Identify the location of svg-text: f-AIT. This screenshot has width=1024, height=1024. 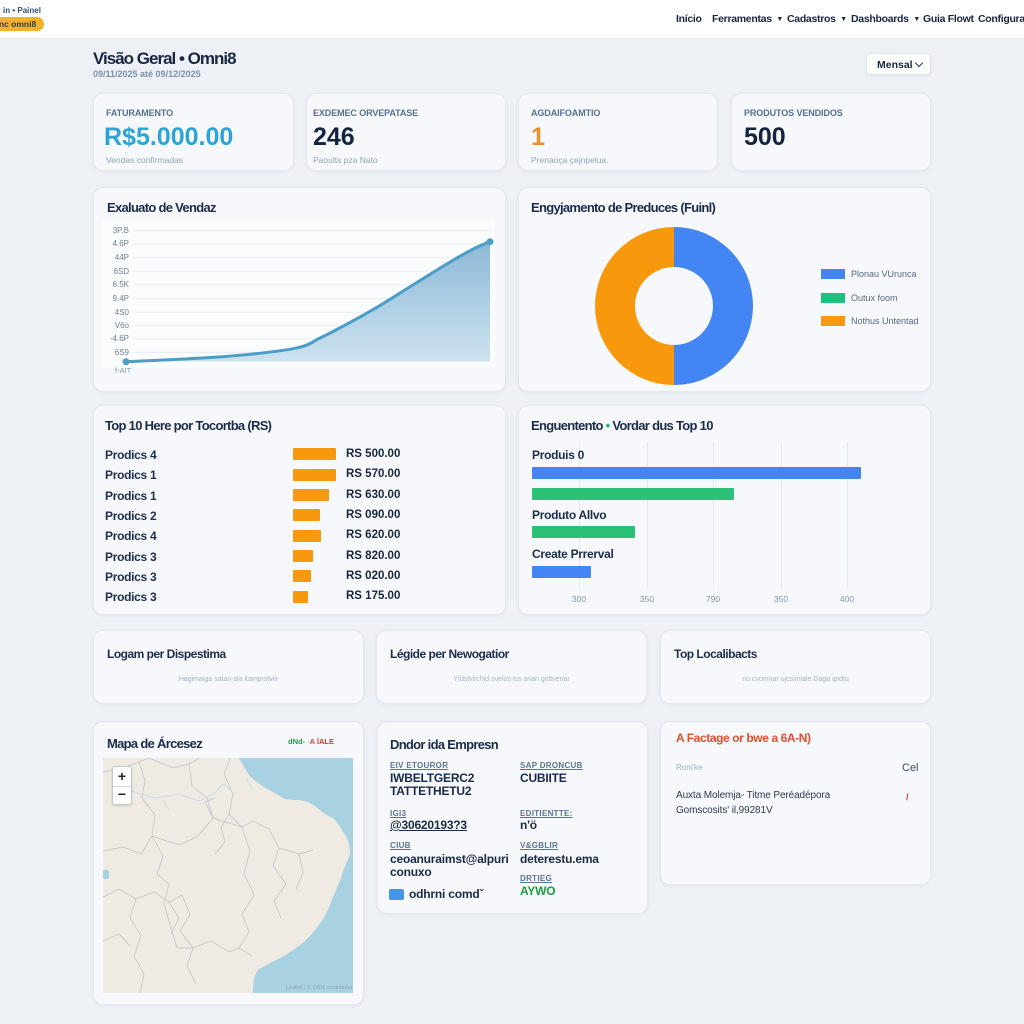
(123, 370).